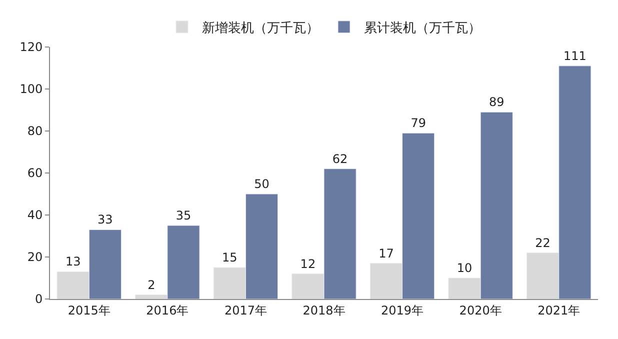  I want to click on data-label: 111, so click(574, 55).